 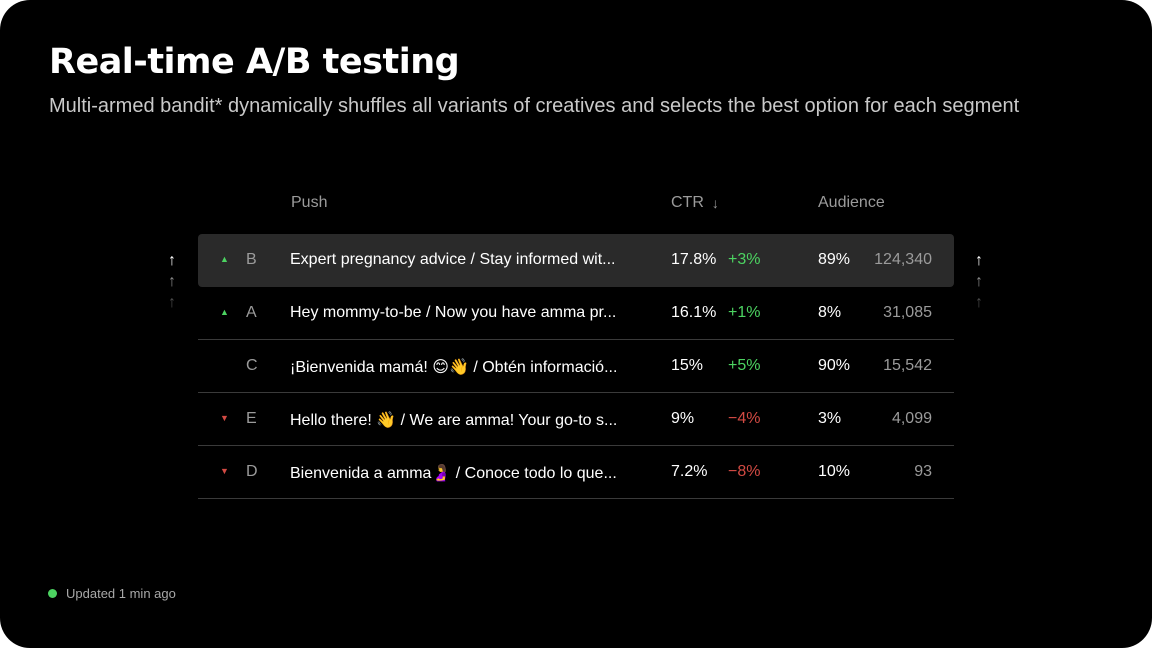 I want to click on variant-letter: E, so click(x=251, y=418).